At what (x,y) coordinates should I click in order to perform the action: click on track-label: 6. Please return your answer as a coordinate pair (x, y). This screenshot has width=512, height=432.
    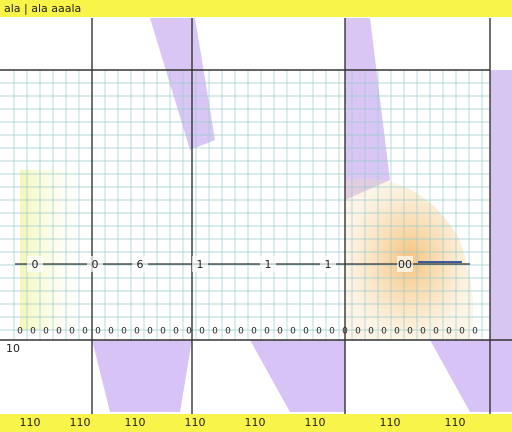
    Looking at the image, I should click on (140, 264).